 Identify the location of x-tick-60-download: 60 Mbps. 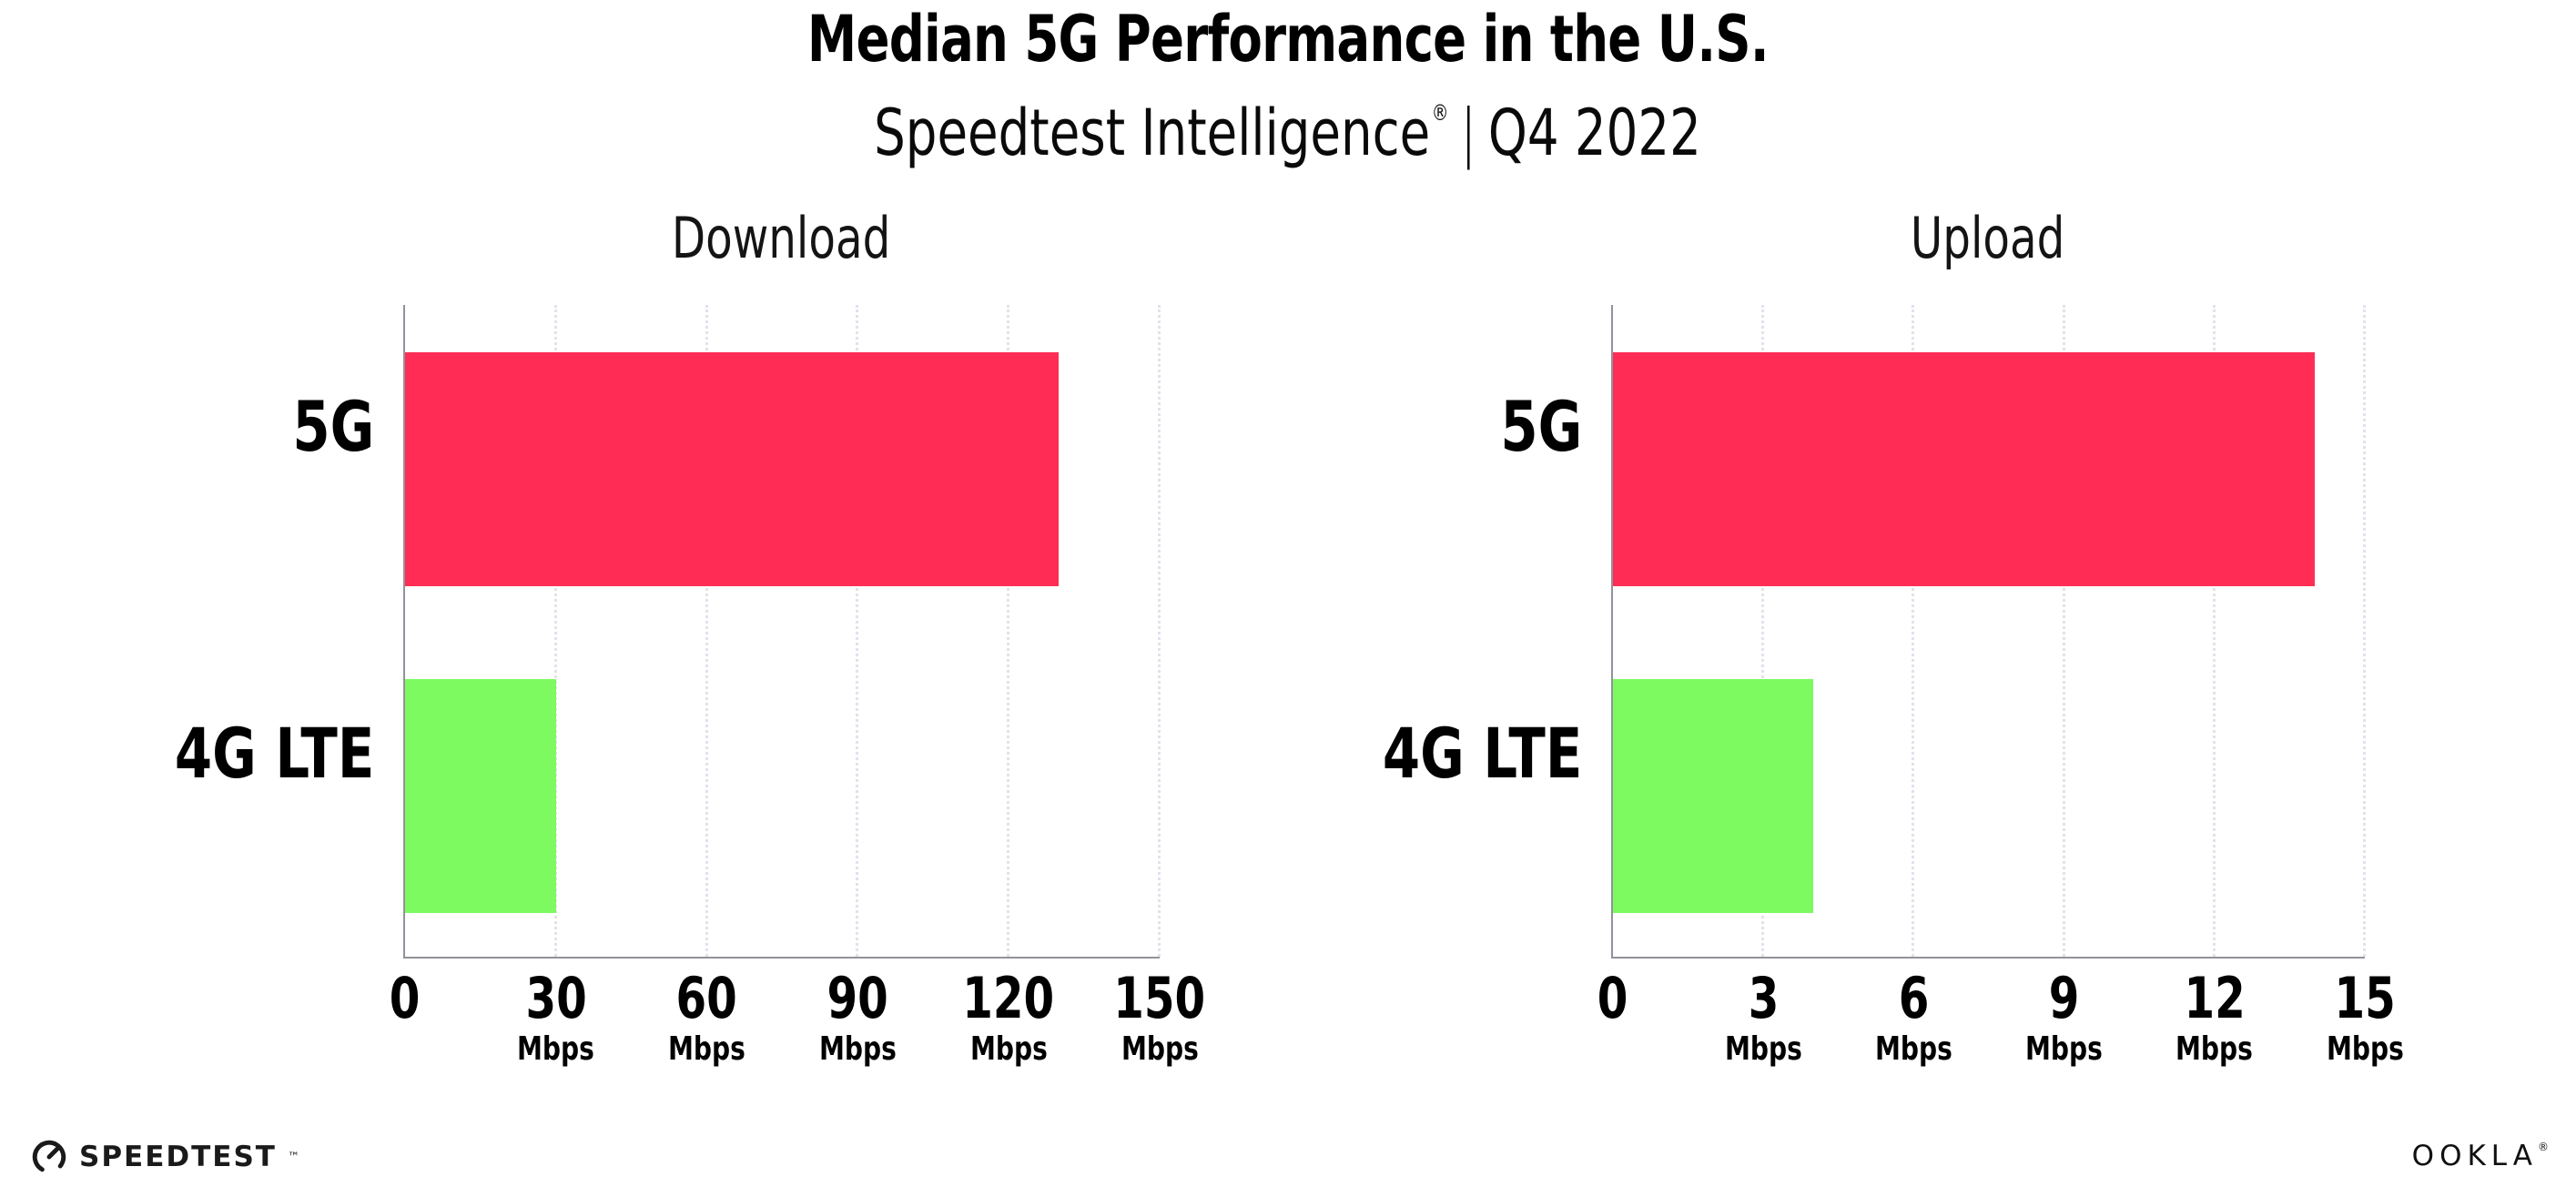
(707, 1018).